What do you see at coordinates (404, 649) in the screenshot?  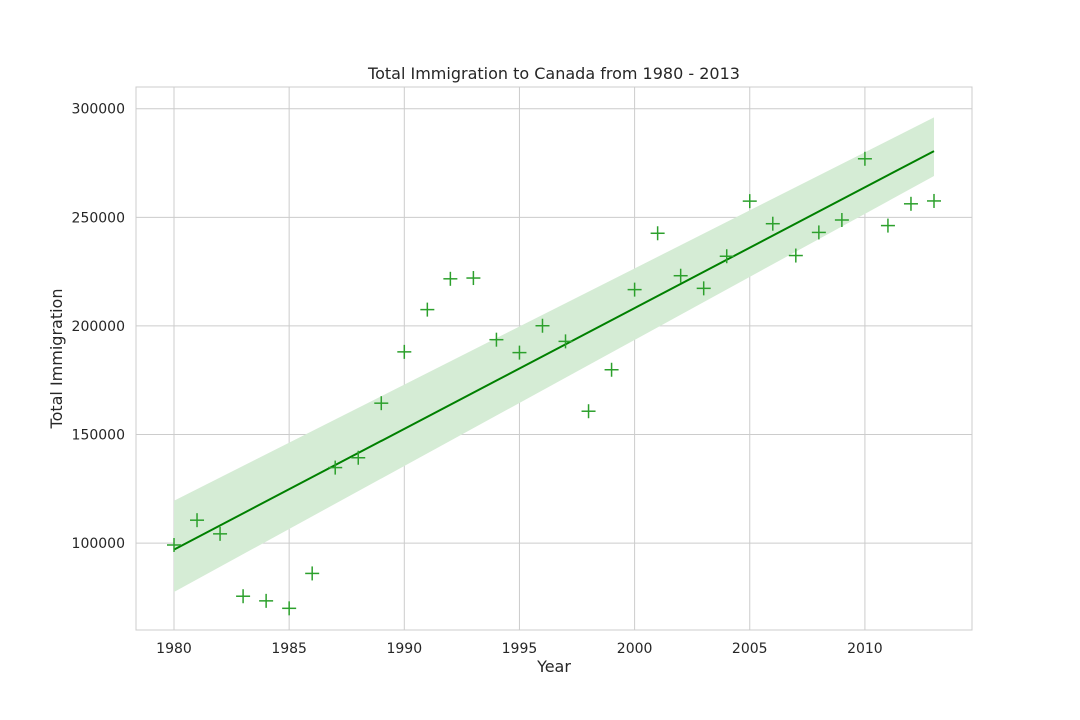 I see `x-tick-label: 1990` at bounding box center [404, 649].